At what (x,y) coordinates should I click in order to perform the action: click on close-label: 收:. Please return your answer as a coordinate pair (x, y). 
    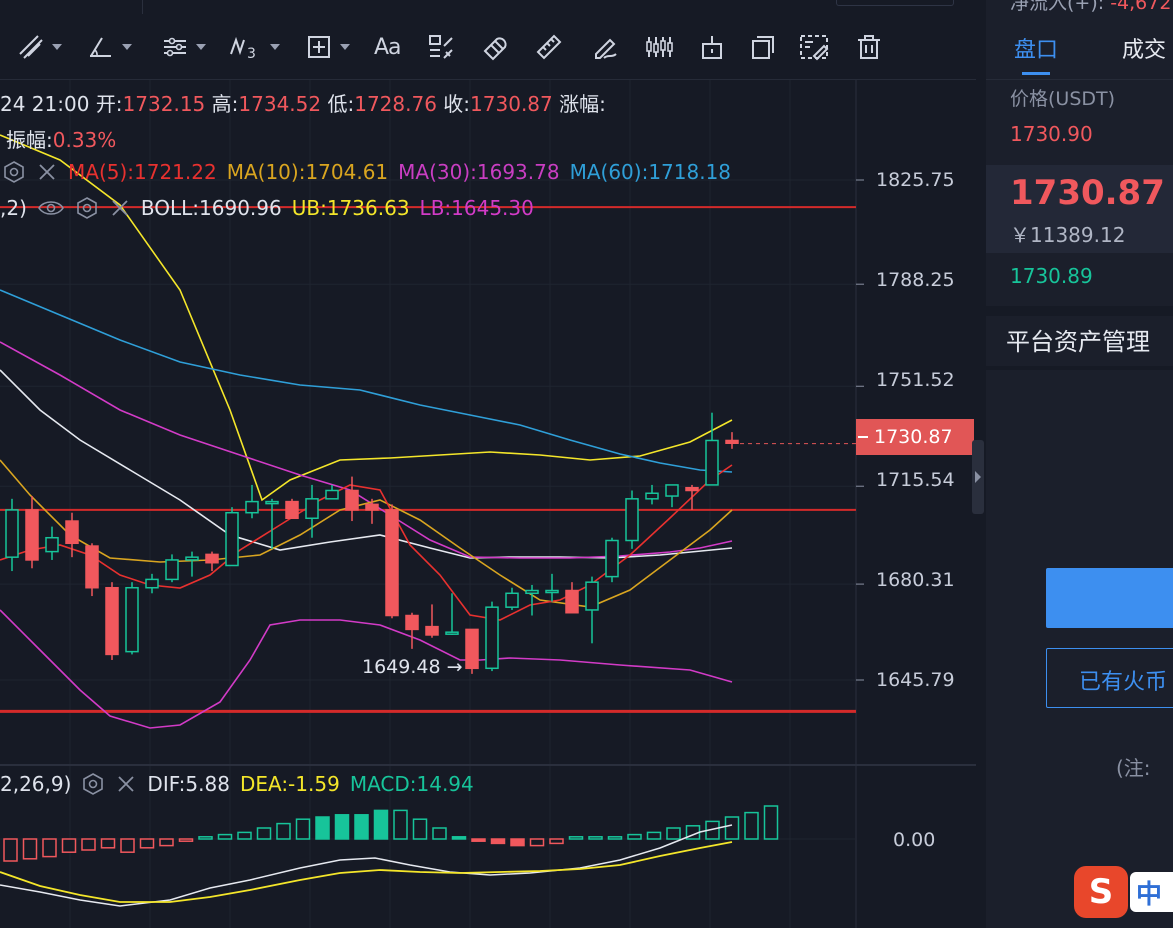
    Looking at the image, I should click on (457, 104).